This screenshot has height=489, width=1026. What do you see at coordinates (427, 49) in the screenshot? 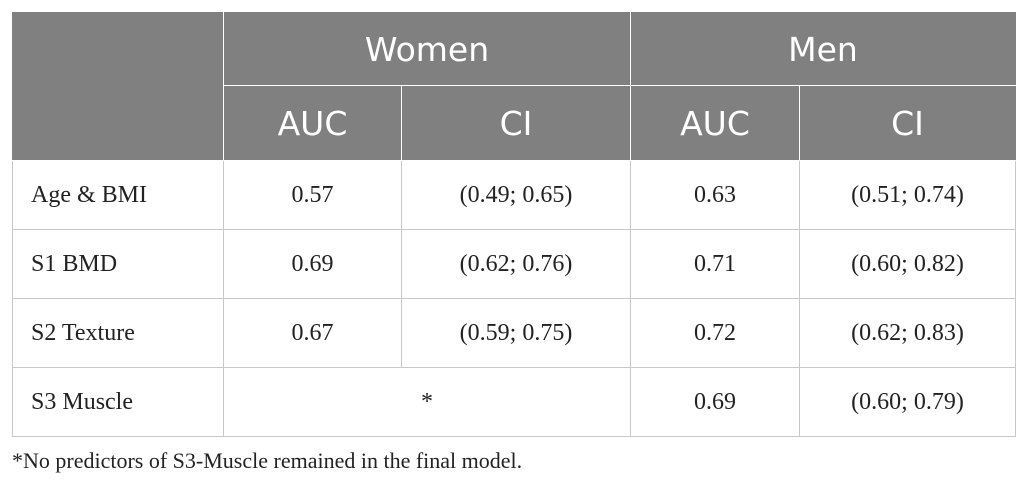
I see `women-group-header: Women` at bounding box center [427, 49].